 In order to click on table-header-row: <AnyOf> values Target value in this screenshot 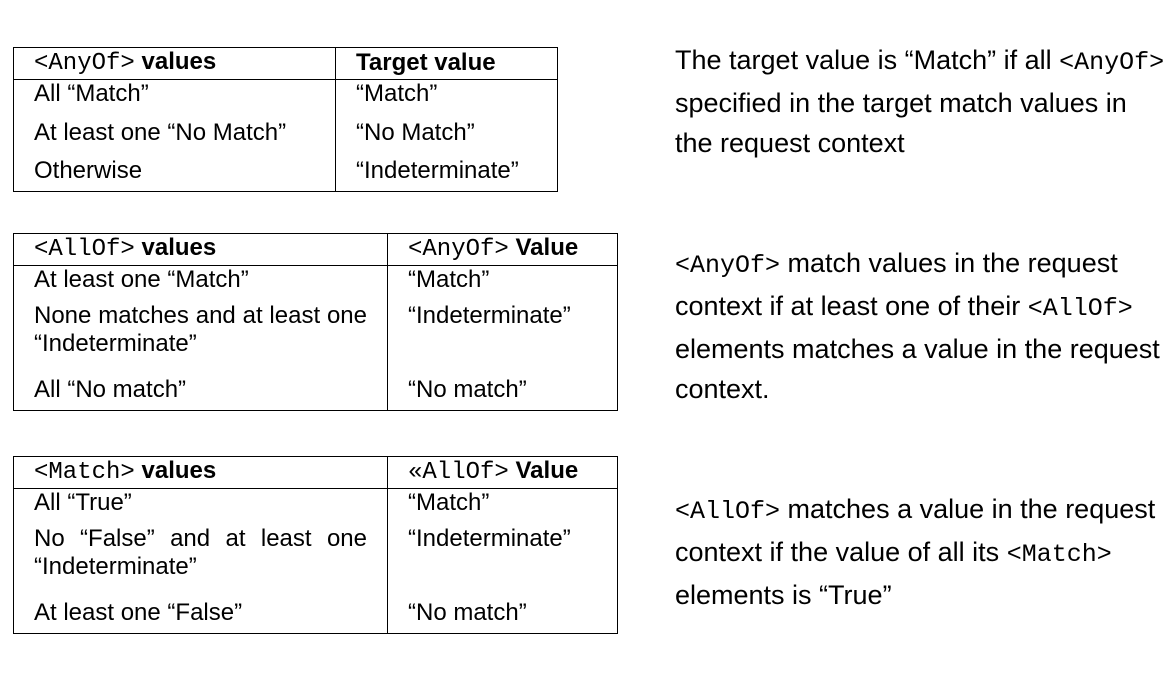, I will do `click(285, 63)`.